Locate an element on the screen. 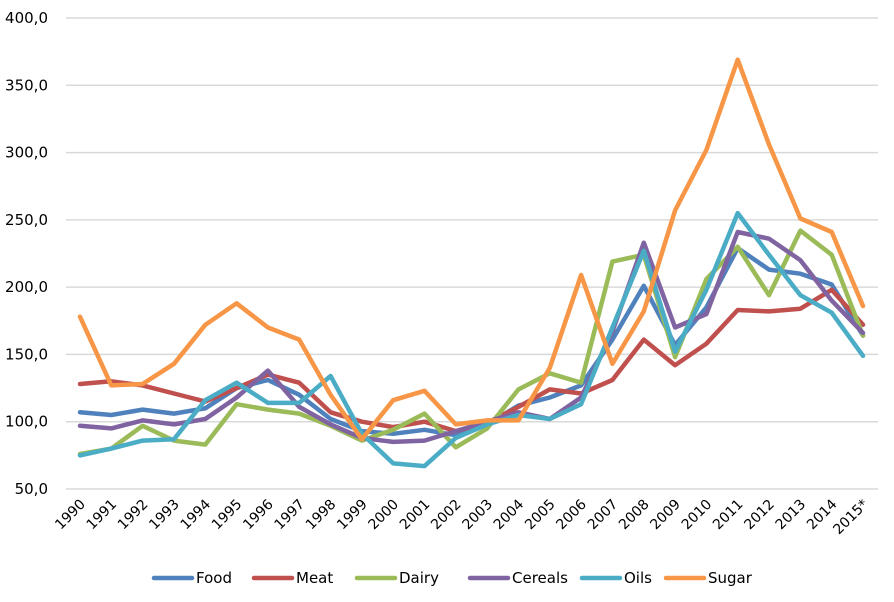 The image size is (894, 602). y-tick-label: 100,0 is located at coordinates (26, 422).